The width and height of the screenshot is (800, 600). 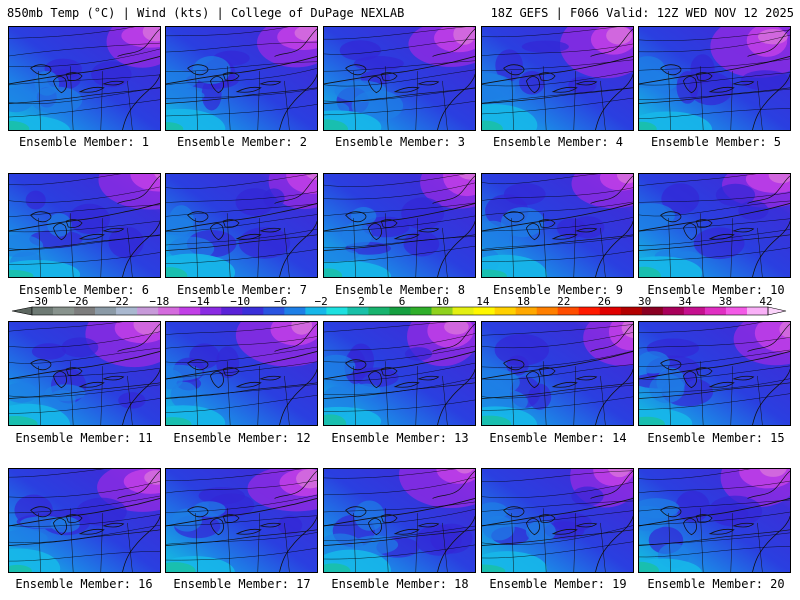 What do you see at coordinates (321, 301) in the screenshot?
I see `colorbar-tick-label: −2` at bounding box center [321, 301].